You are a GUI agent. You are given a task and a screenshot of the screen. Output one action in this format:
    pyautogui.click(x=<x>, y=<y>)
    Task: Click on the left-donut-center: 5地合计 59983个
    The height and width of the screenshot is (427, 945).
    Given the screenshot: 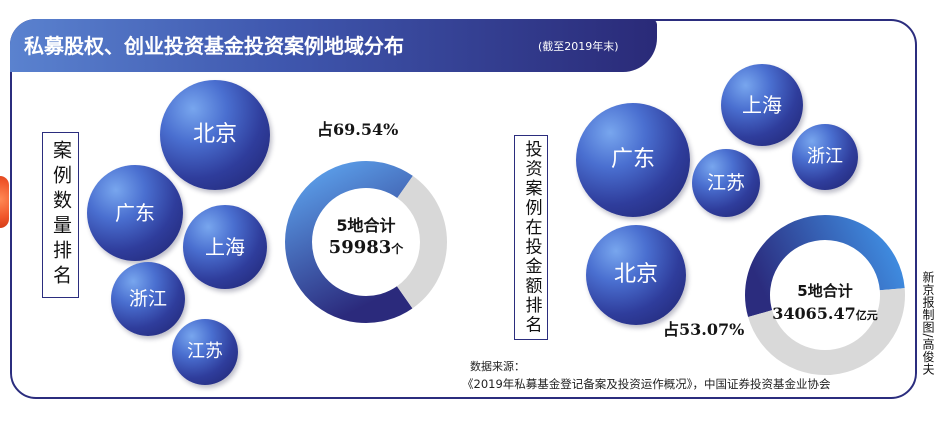 What is the action you would take?
    pyautogui.click(x=366, y=238)
    